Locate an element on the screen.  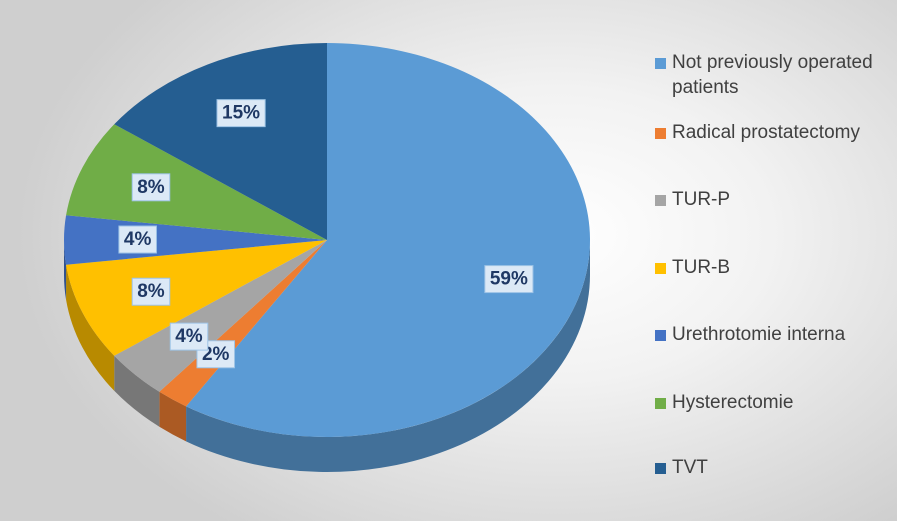
legend-label: Hysterectomie is located at coordinates (733, 402).